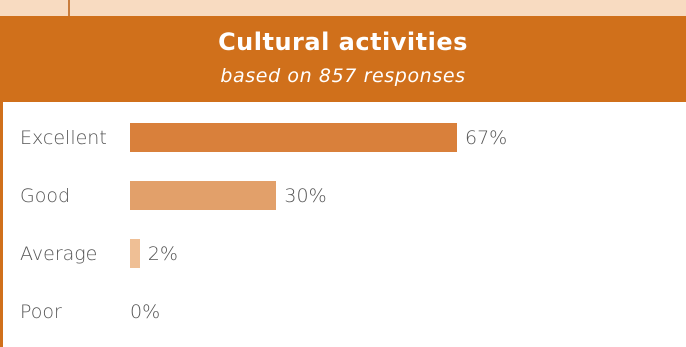 This screenshot has height=347, width=686. I want to click on value-label-good: 30%, so click(305, 195).